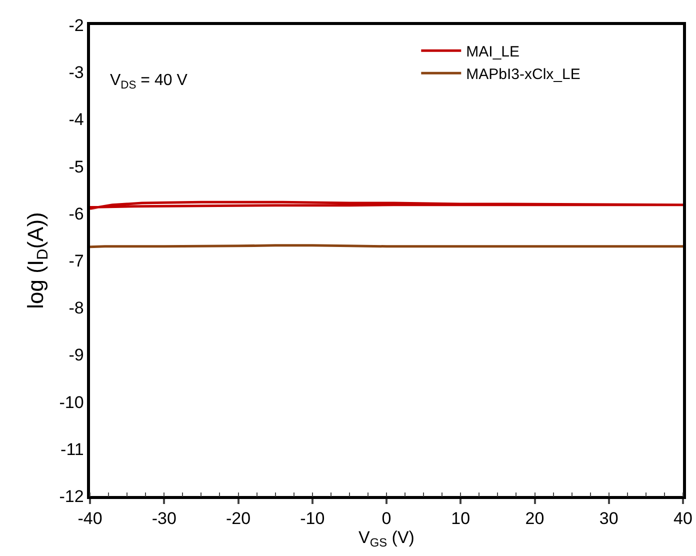  Describe the element at coordinates (312, 518) in the screenshot. I see `x-tick-label: -10` at that location.